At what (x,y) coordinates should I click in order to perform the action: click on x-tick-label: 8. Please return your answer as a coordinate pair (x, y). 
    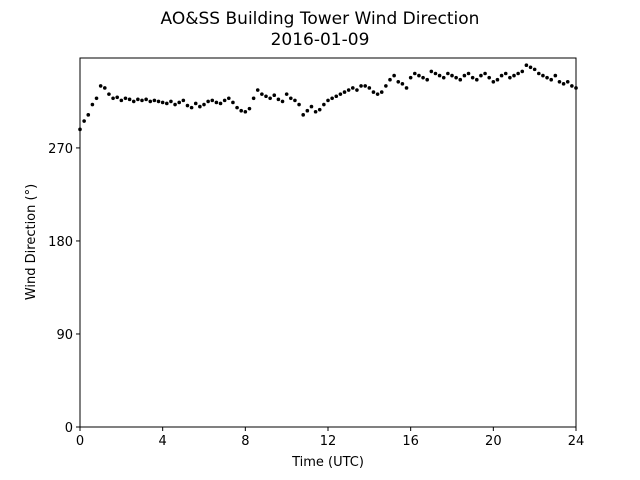
    Looking at the image, I should click on (245, 441).